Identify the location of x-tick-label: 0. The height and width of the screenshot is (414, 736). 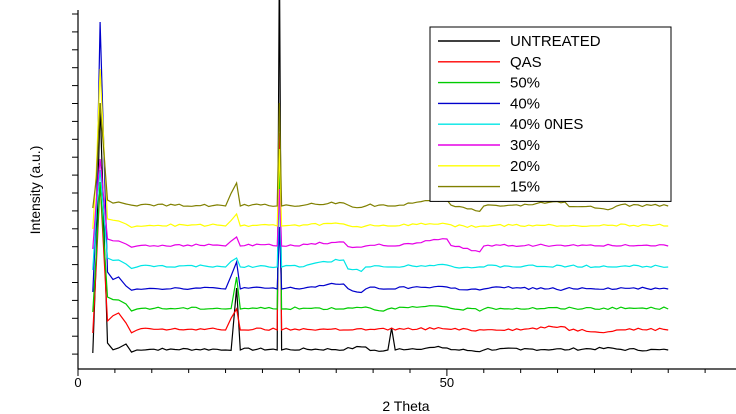
(77, 382).